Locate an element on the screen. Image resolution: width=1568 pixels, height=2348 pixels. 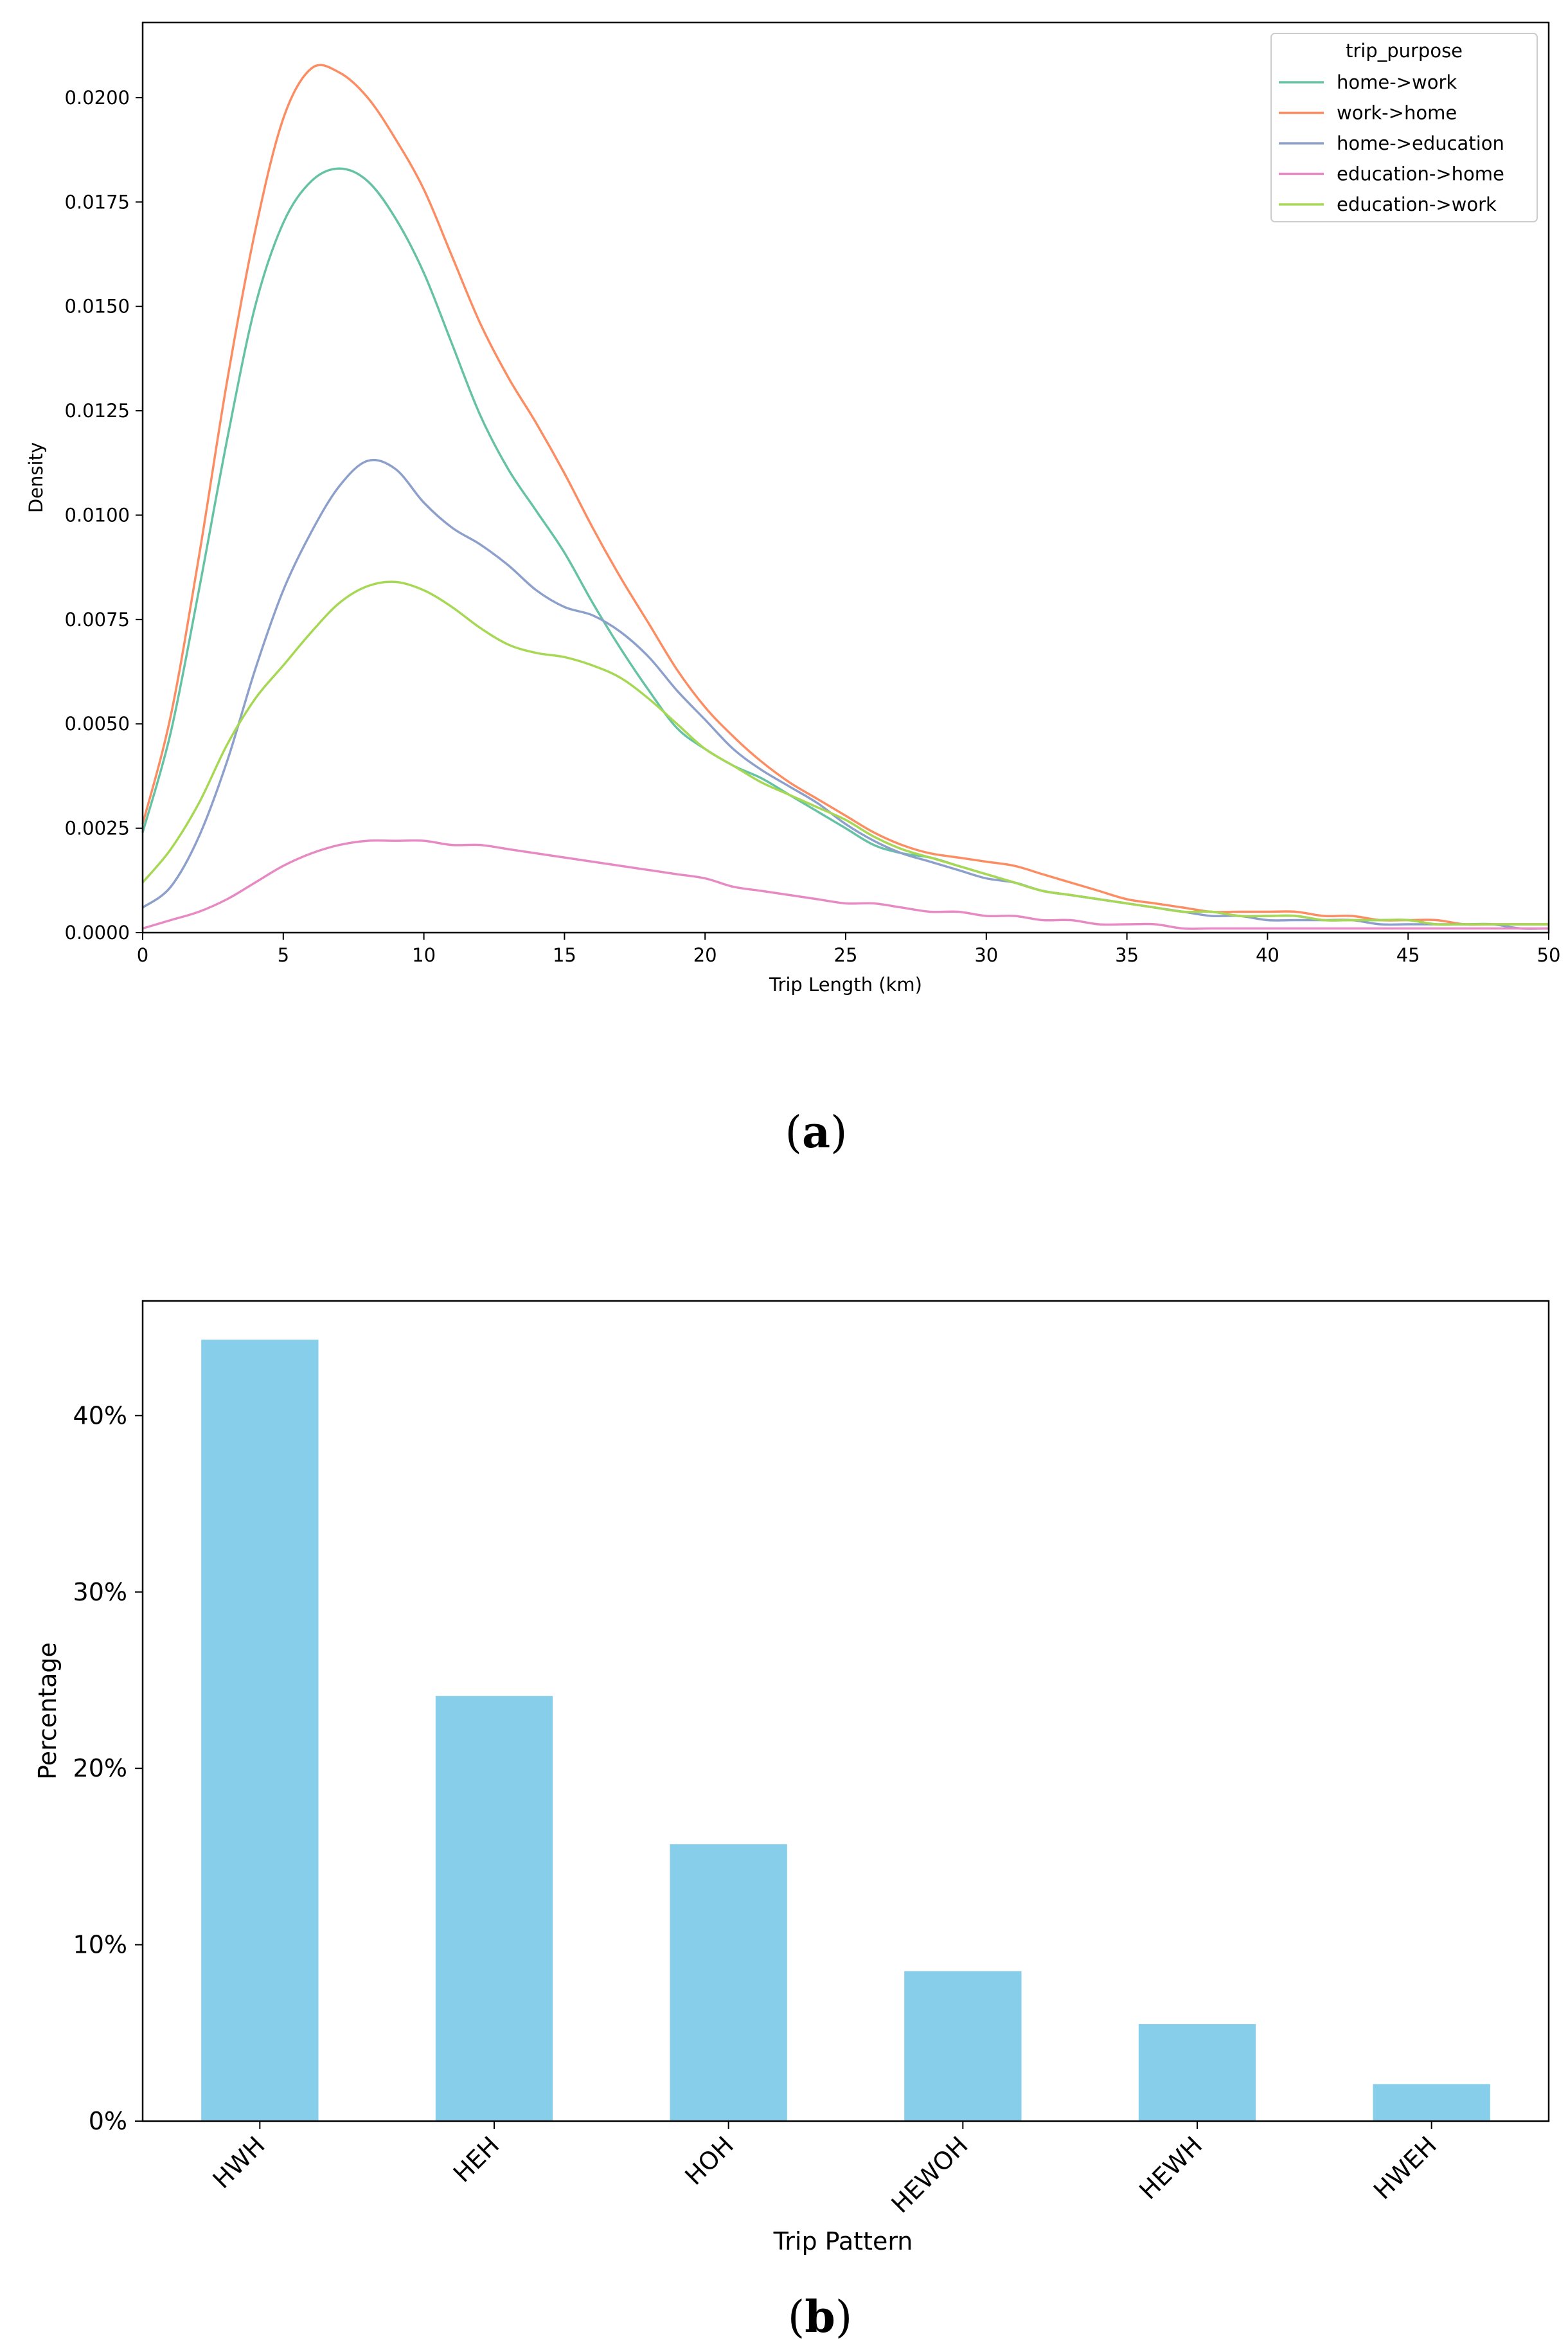
y-tick-label-b: 10% is located at coordinates (100, 1945).